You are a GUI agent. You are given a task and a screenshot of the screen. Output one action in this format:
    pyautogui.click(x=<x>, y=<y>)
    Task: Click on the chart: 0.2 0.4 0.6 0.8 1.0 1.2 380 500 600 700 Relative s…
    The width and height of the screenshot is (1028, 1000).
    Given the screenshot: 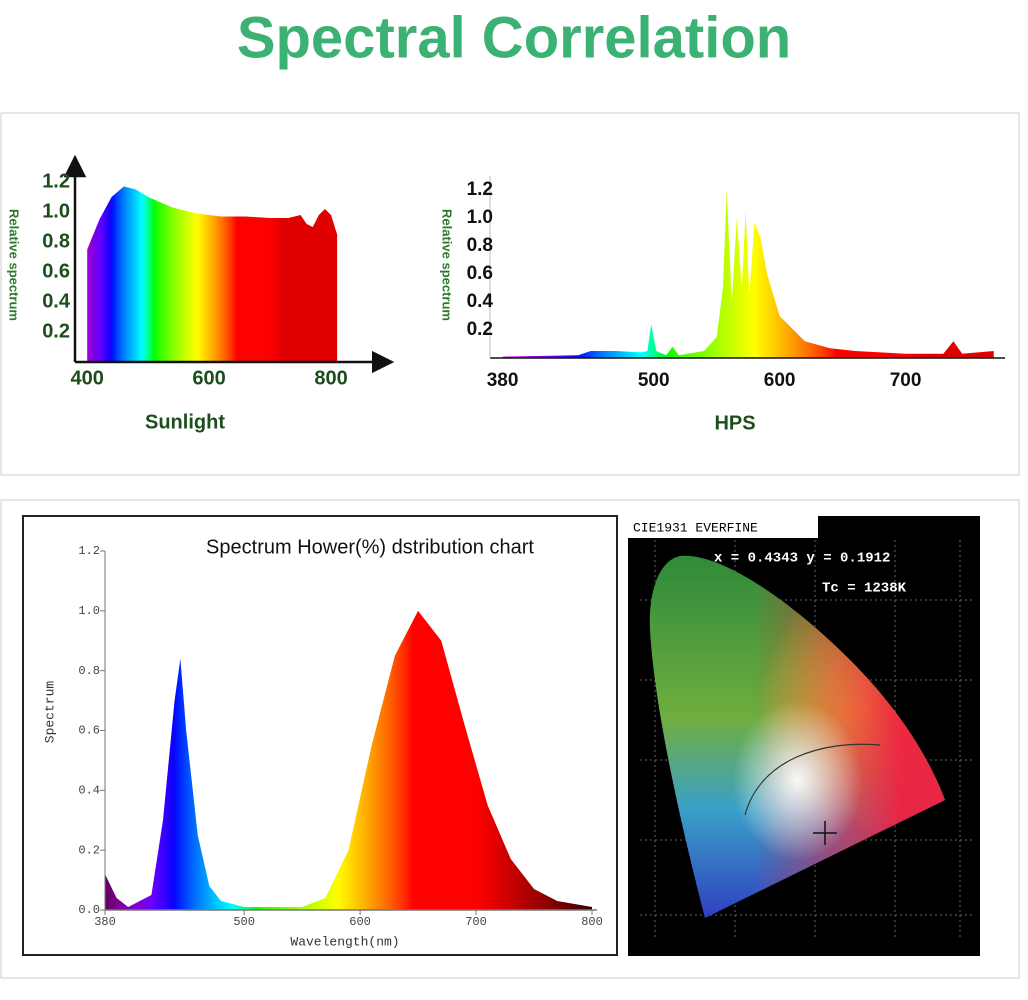 What is the action you would take?
    pyautogui.click(x=722, y=305)
    